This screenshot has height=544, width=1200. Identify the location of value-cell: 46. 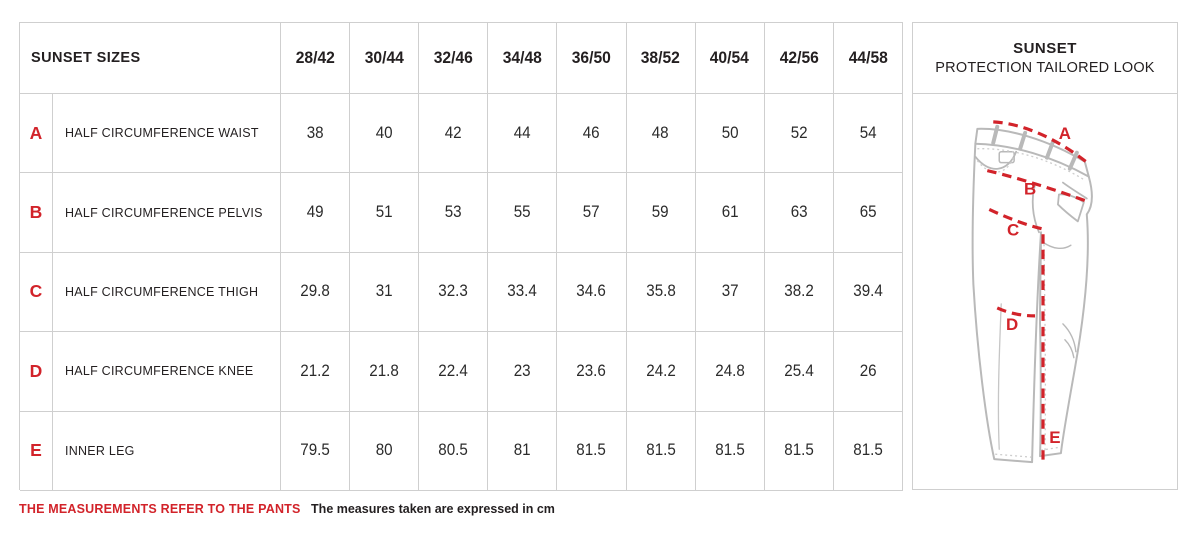
(592, 134).